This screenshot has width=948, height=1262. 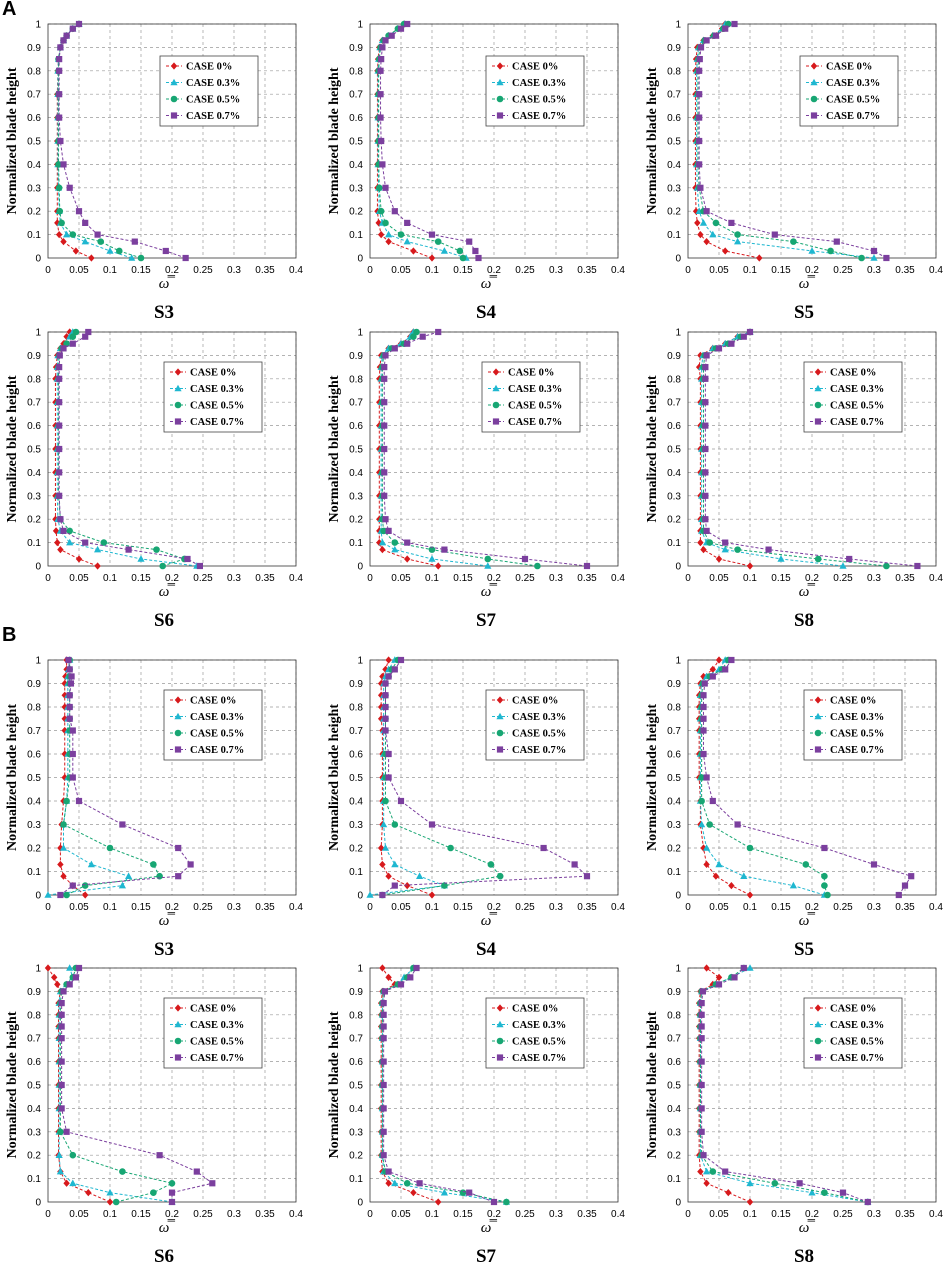 What do you see at coordinates (110, 270) in the screenshot?
I see `x-tick-label: 0.1` at bounding box center [110, 270].